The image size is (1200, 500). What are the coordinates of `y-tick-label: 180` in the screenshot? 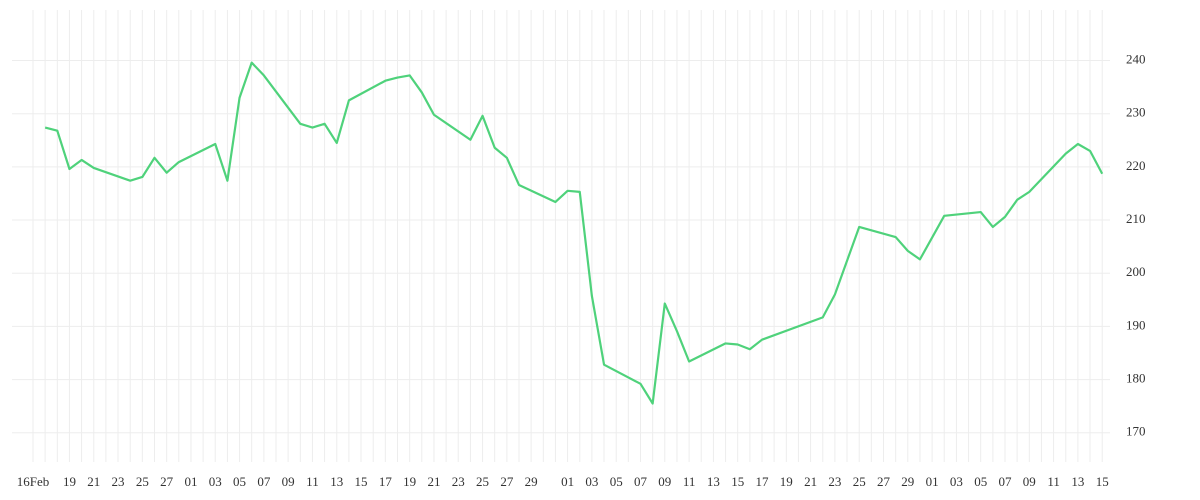 It's located at (1136, 378).